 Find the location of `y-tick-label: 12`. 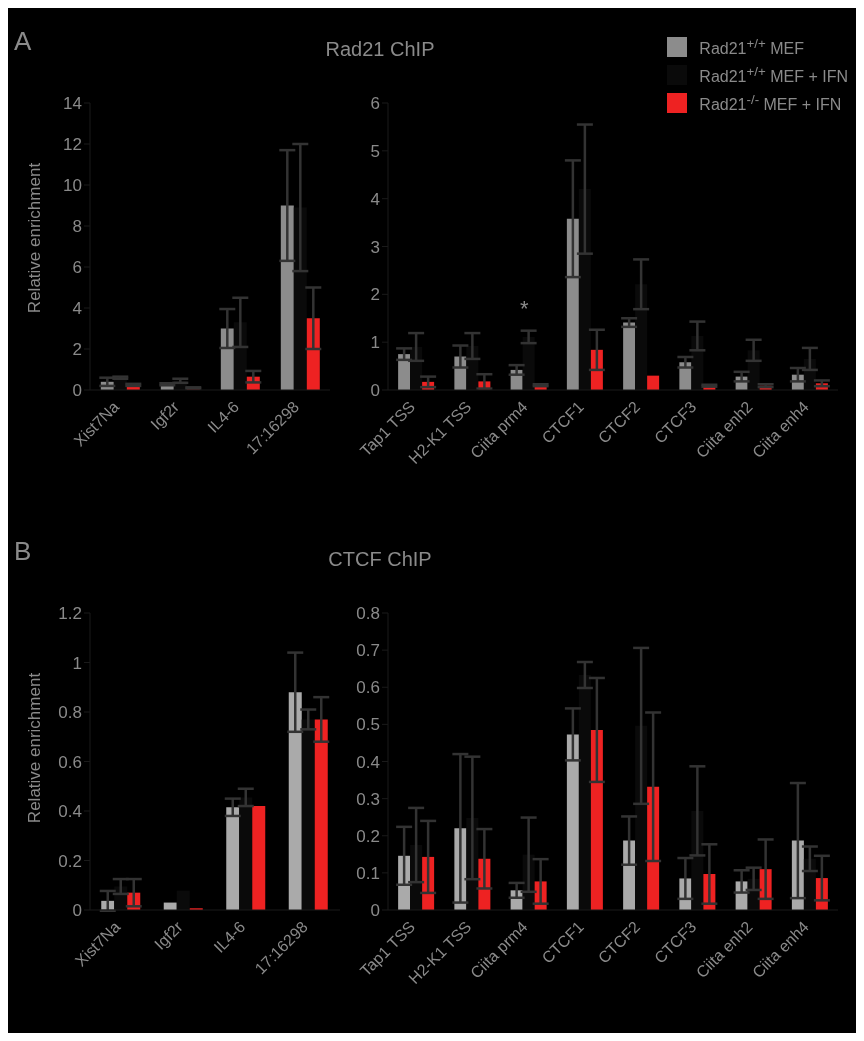

y-tick-label: 12 is located at coordinates (72, 145).